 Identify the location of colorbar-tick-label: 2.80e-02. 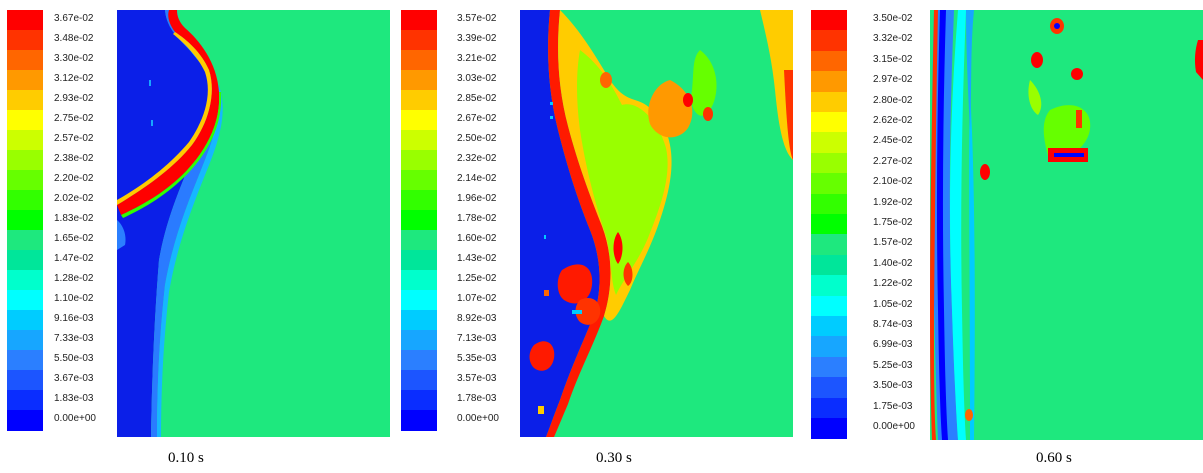
(893, 100).